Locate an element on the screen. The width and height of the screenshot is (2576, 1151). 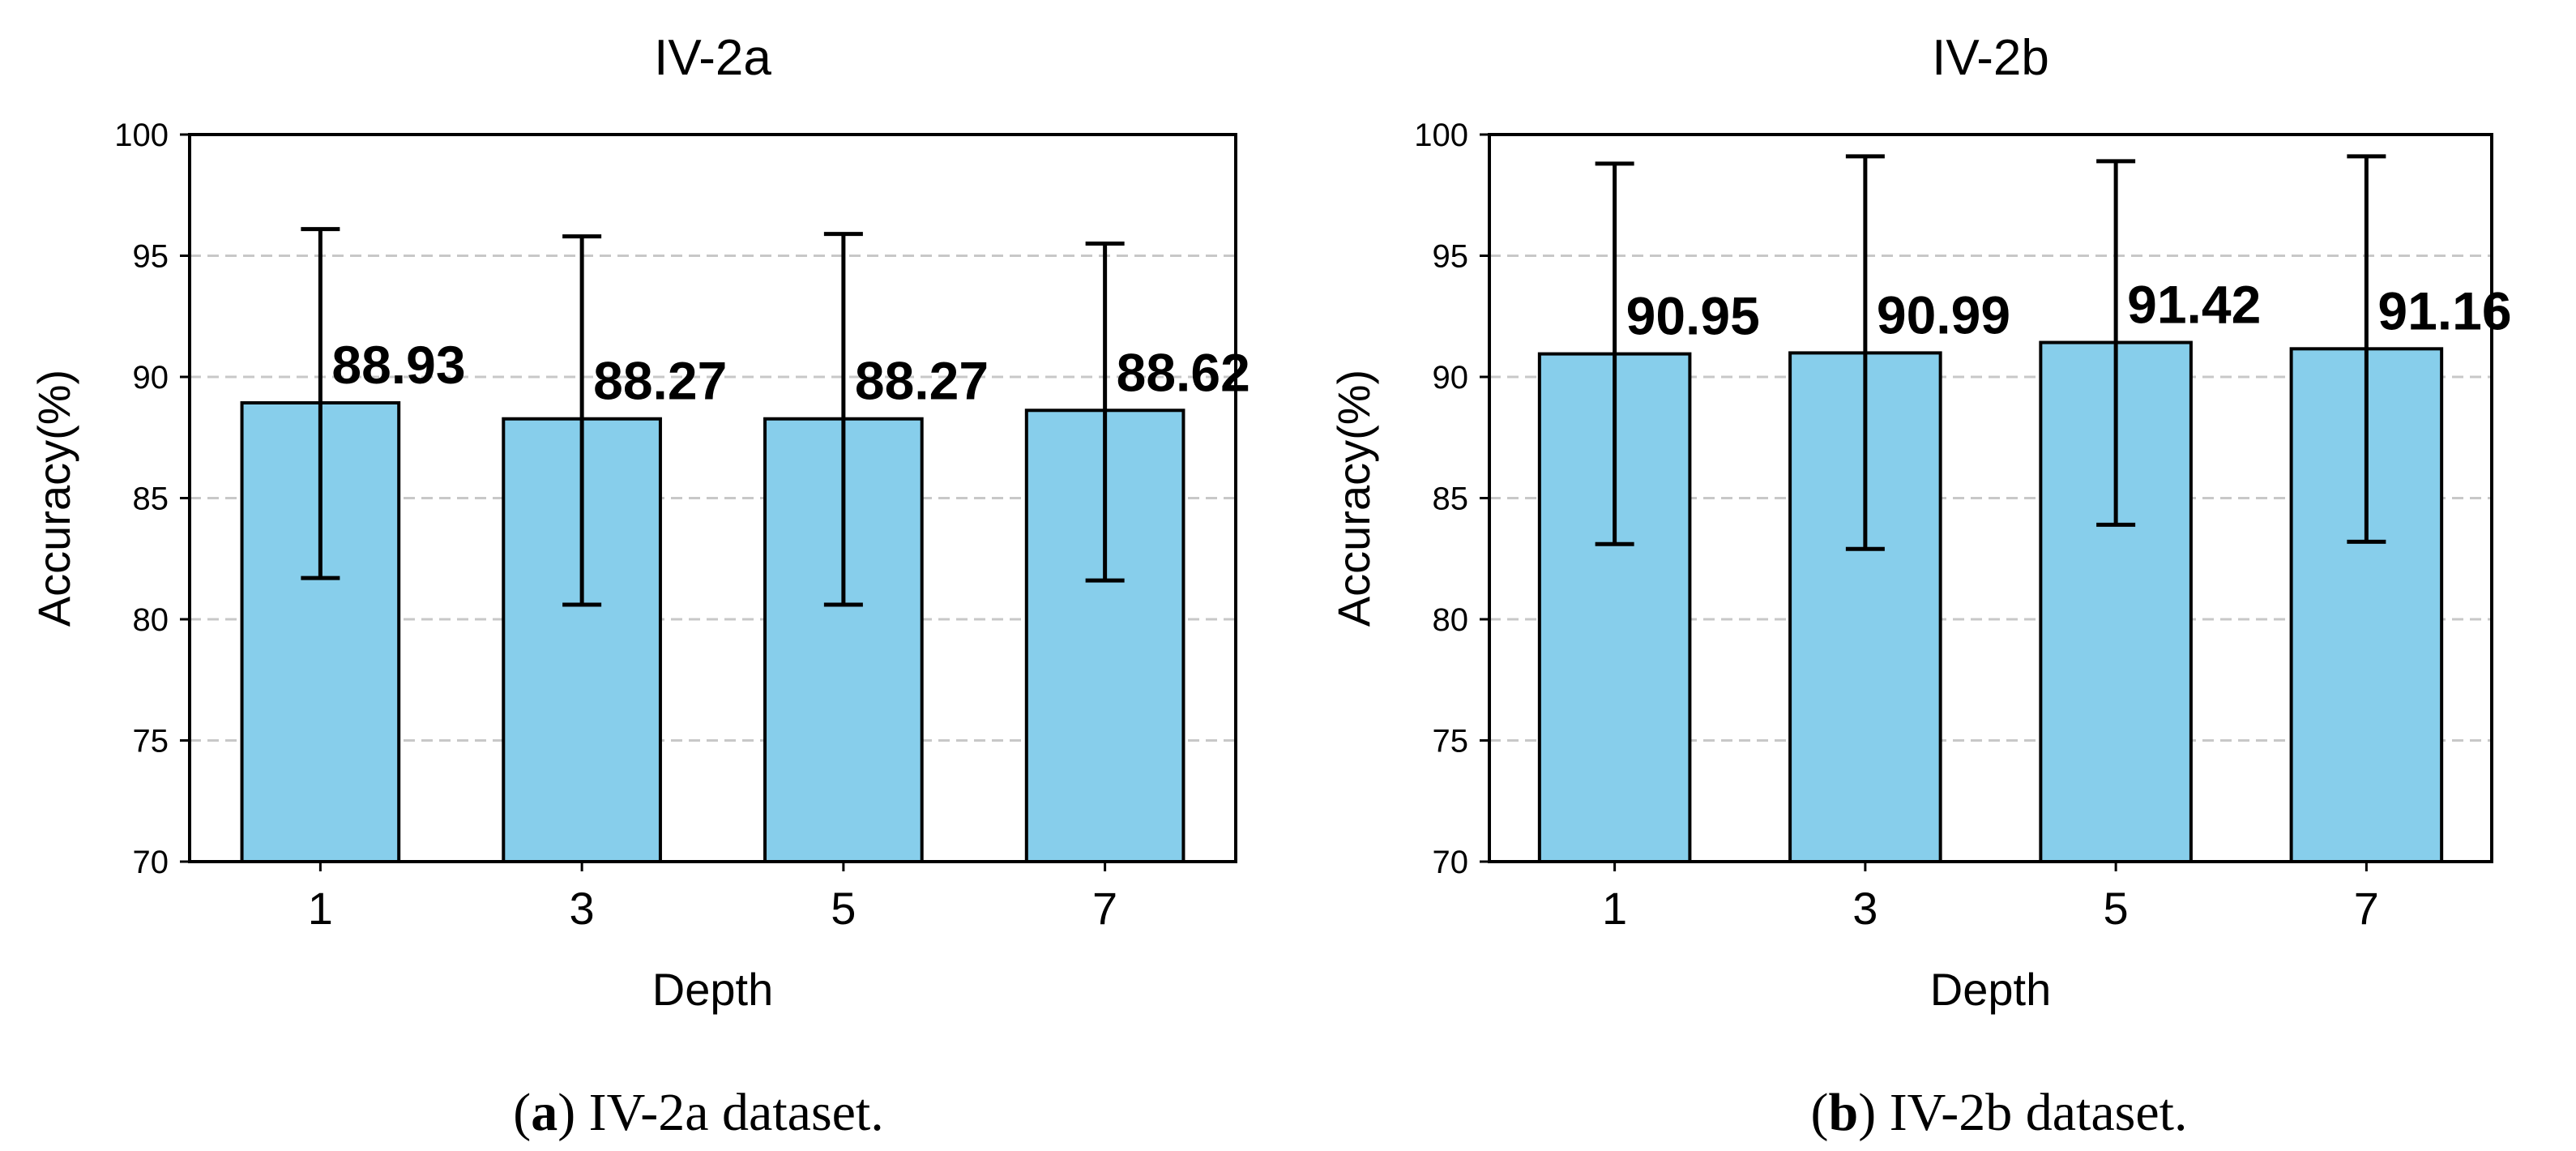
caption-b: (b) IV-2b dataset. is located at coordinates (1999, 1112).